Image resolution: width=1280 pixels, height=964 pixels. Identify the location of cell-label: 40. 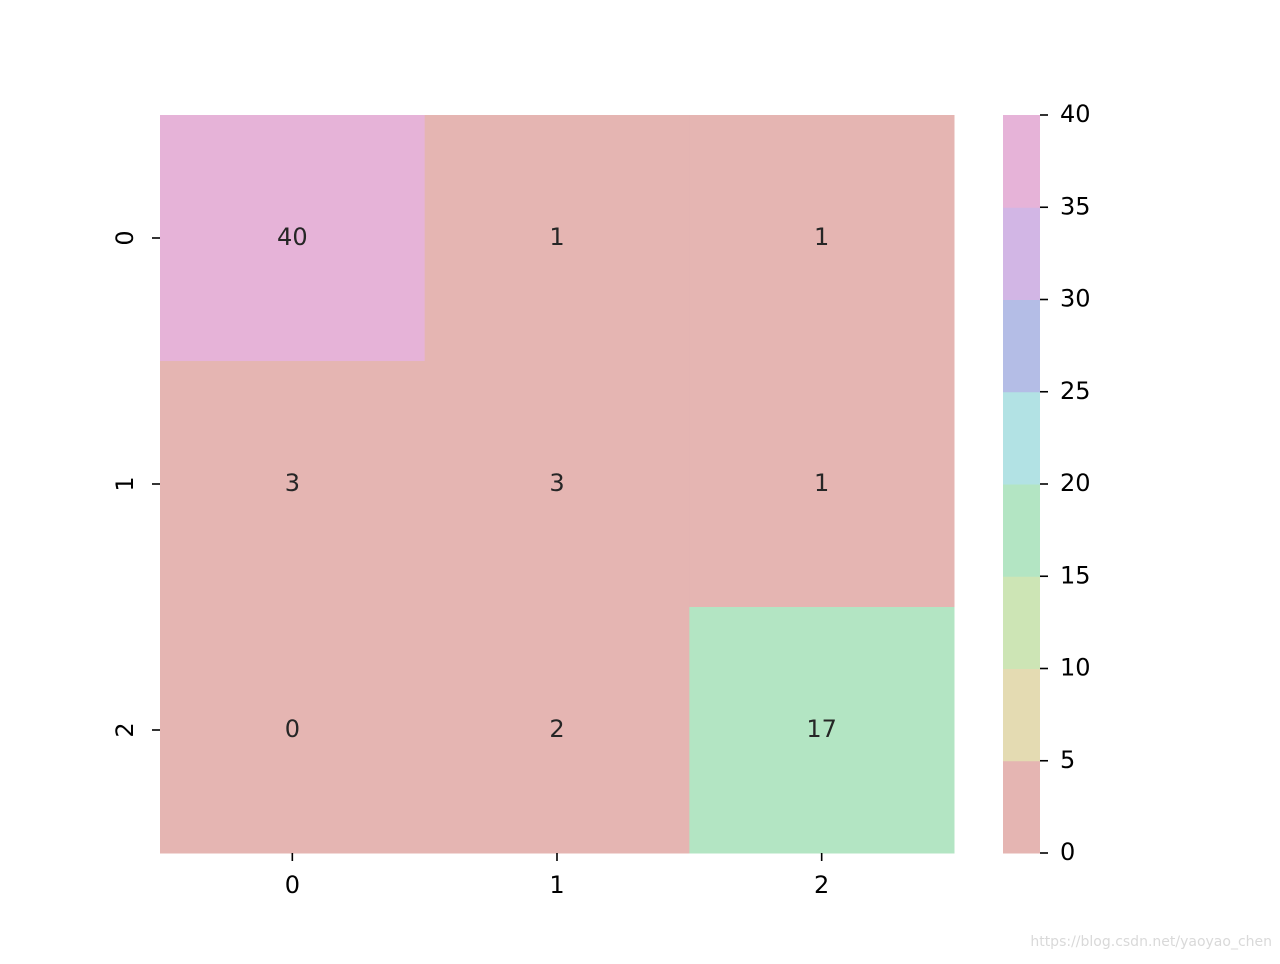
(292, 237).